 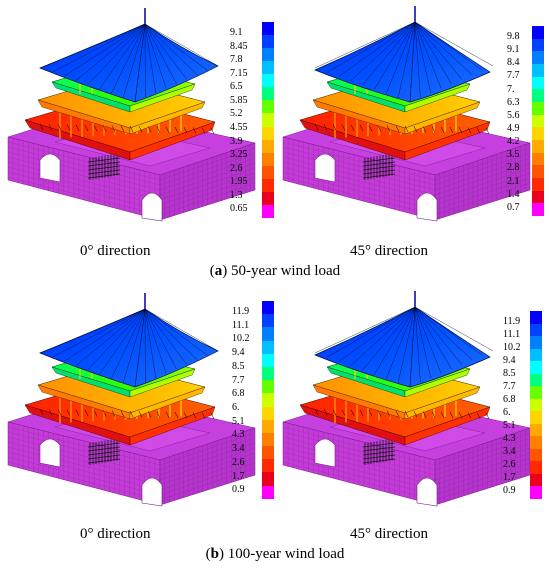 I want to click on colorbar-tick-label: 3.5, so click(x=513, y=155).